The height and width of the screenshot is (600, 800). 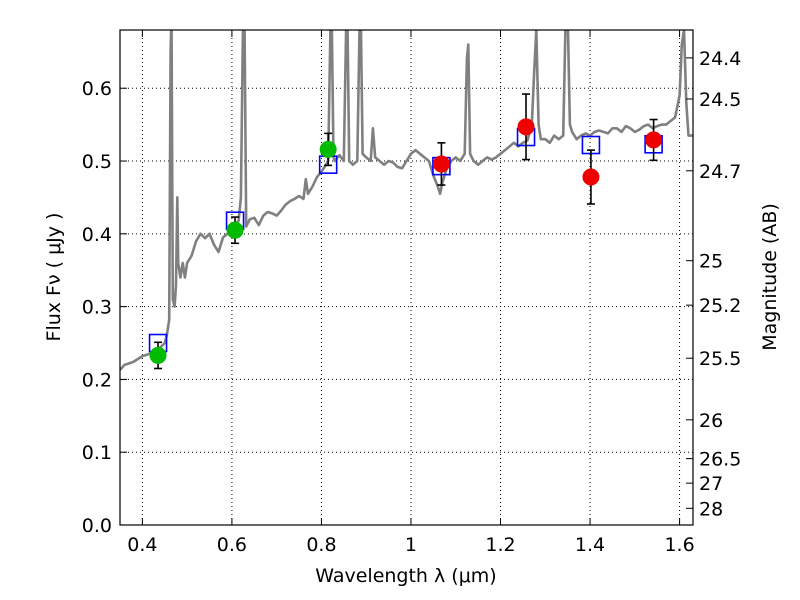 I want to click on y-tick-label: 0.6, so click(x=97, y=89).